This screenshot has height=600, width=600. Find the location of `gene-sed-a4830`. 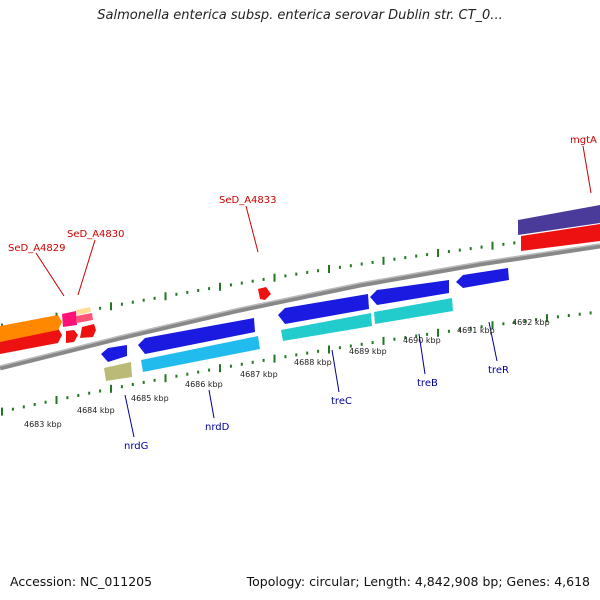

gene-sed-a4830 is located at coordinates (83, 311).